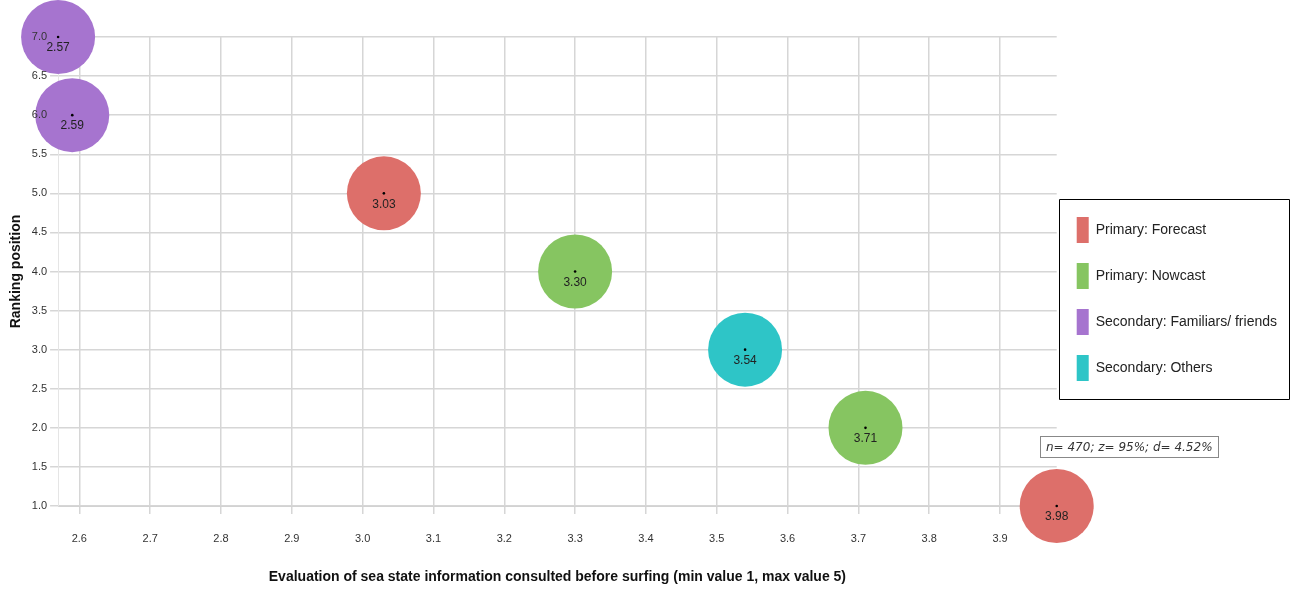  Describe the element at coordinates (15, 271) in the screenshot. I see `y-axis-title: Ranking position` at that location.